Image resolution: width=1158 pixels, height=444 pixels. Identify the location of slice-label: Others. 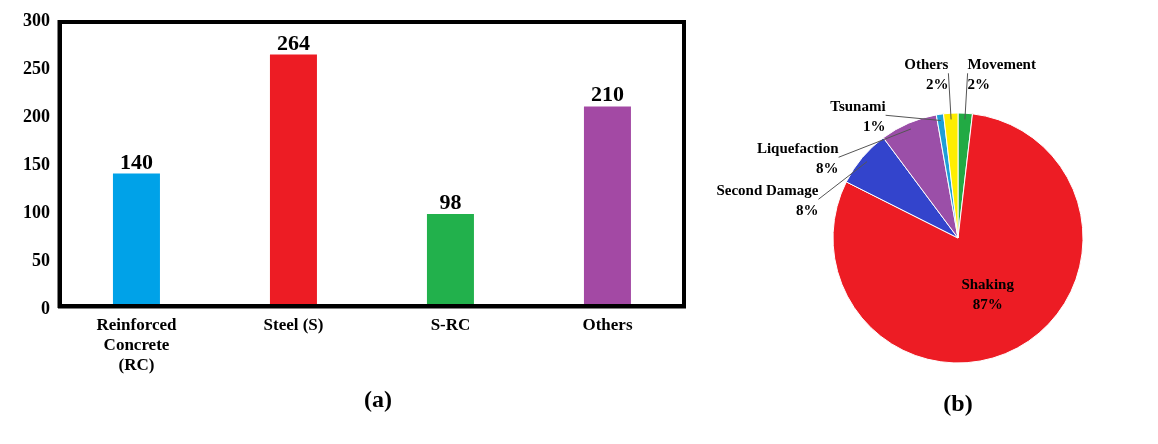
(926, 64).